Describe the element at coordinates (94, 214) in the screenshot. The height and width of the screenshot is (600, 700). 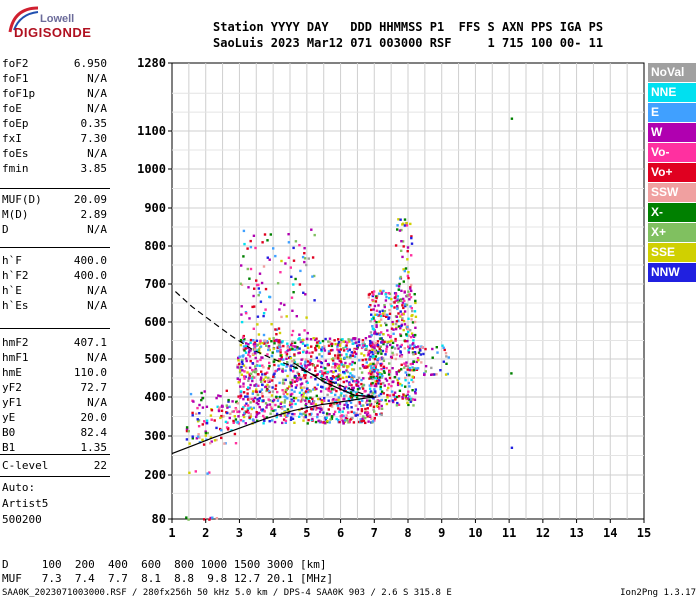
I see `param-value: 2.89` at that location.